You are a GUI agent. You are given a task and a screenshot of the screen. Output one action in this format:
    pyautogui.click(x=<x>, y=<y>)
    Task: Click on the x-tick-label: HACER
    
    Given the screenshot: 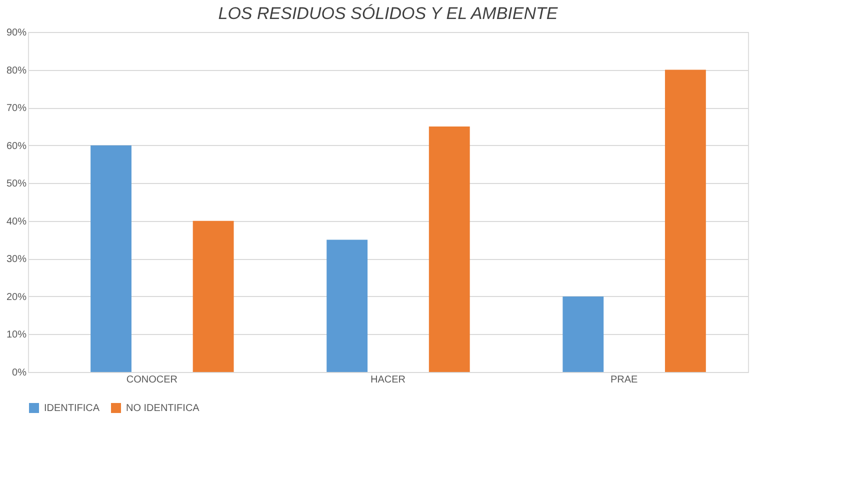 What is the action you would take?
    pyautogui.click(x=388, y=380)
    